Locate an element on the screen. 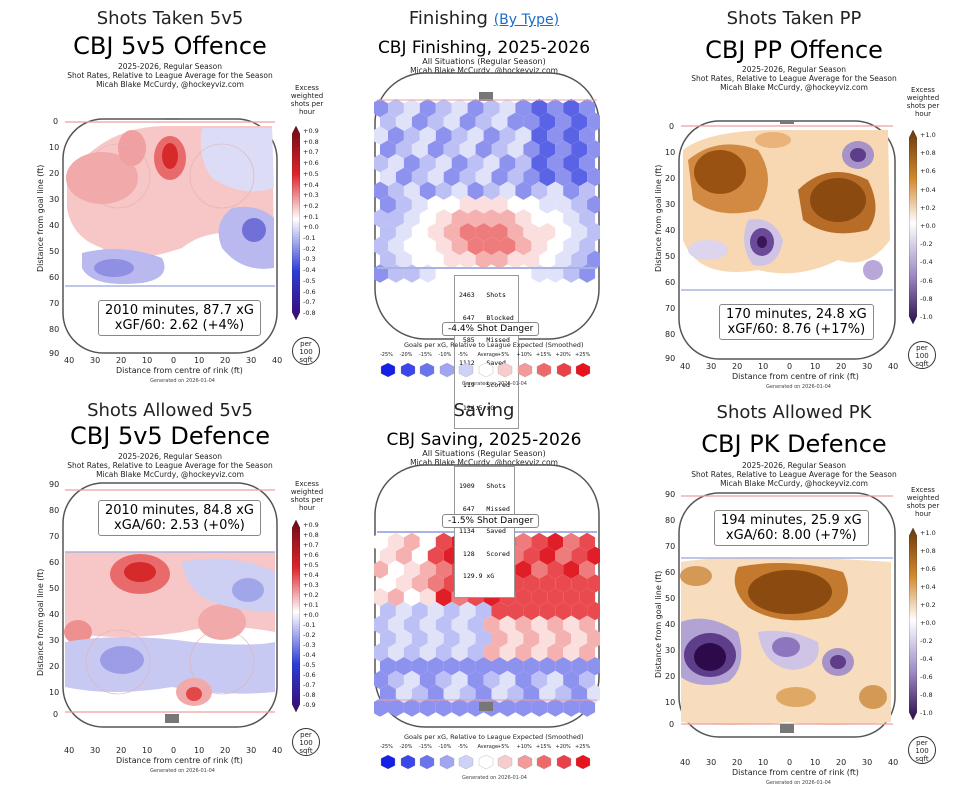 Image resolution: width=966 pixels, height=793 pixels. colorbar is located at coordinates (296, 616).